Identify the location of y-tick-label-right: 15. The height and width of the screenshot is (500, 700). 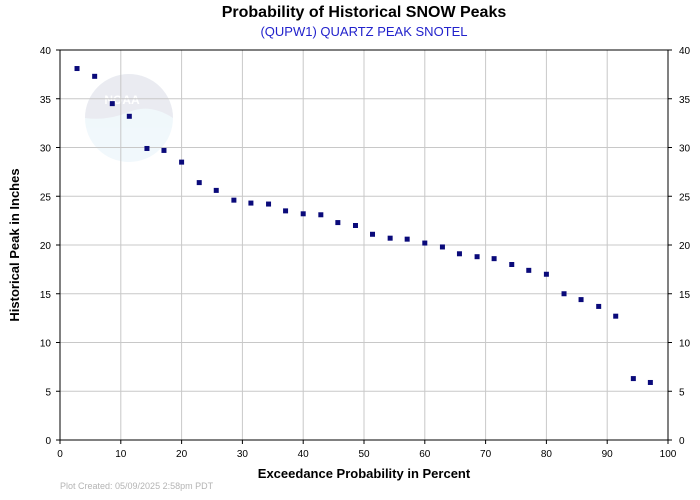
(685, 295).